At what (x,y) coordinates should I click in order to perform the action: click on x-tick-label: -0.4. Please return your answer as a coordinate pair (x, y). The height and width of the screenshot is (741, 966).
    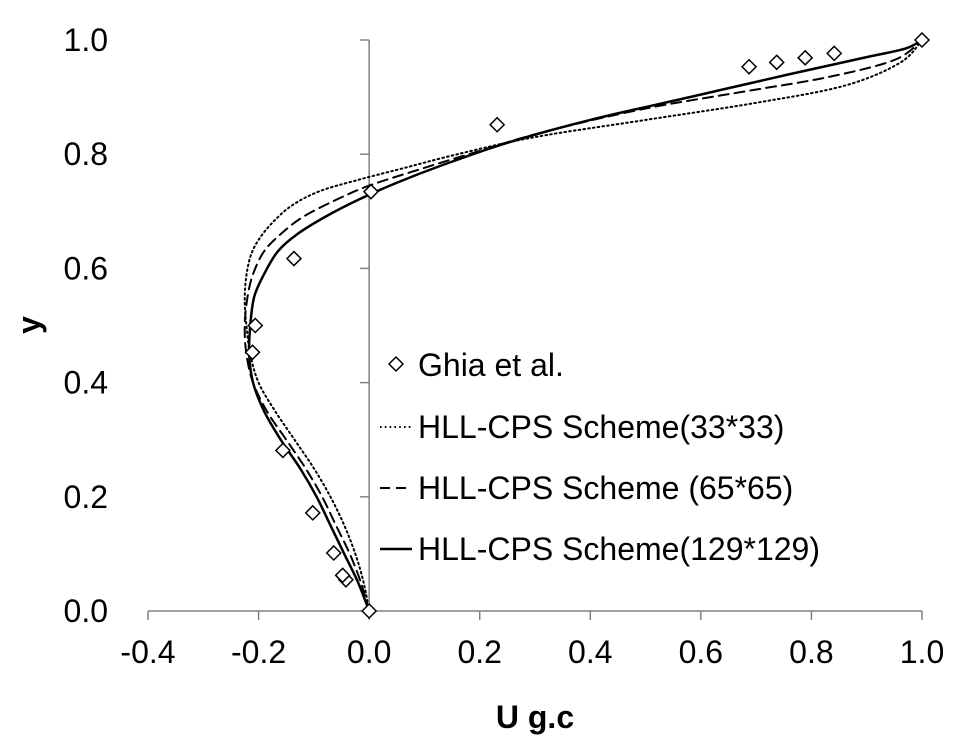
    Looking at the image, I should click on (147, 652).